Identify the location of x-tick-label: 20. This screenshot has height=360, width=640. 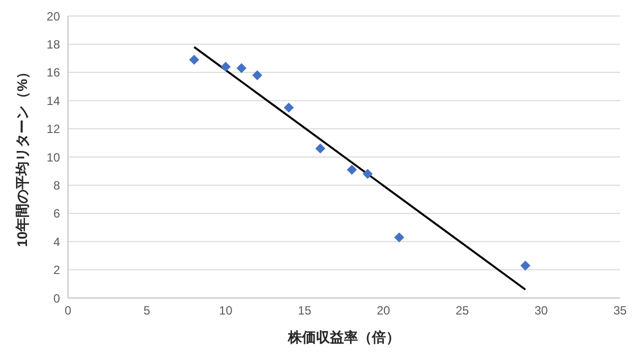
(383, 311).